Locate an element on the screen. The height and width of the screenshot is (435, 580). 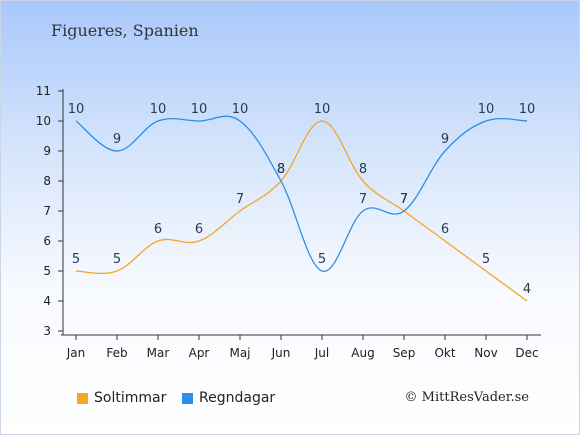
rain-data-label: 5 is located at coordinates (322, 259).